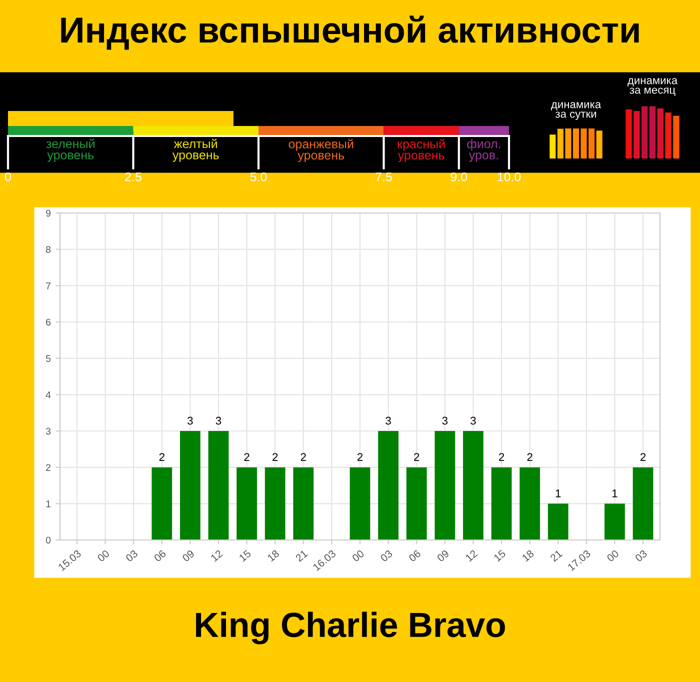 The width and height of the screenshot is (700, 682). What do you see at coordinates (48, 504) in the screenshot?
I see `y-tick-label: 1` at bounding box center [48, 504].